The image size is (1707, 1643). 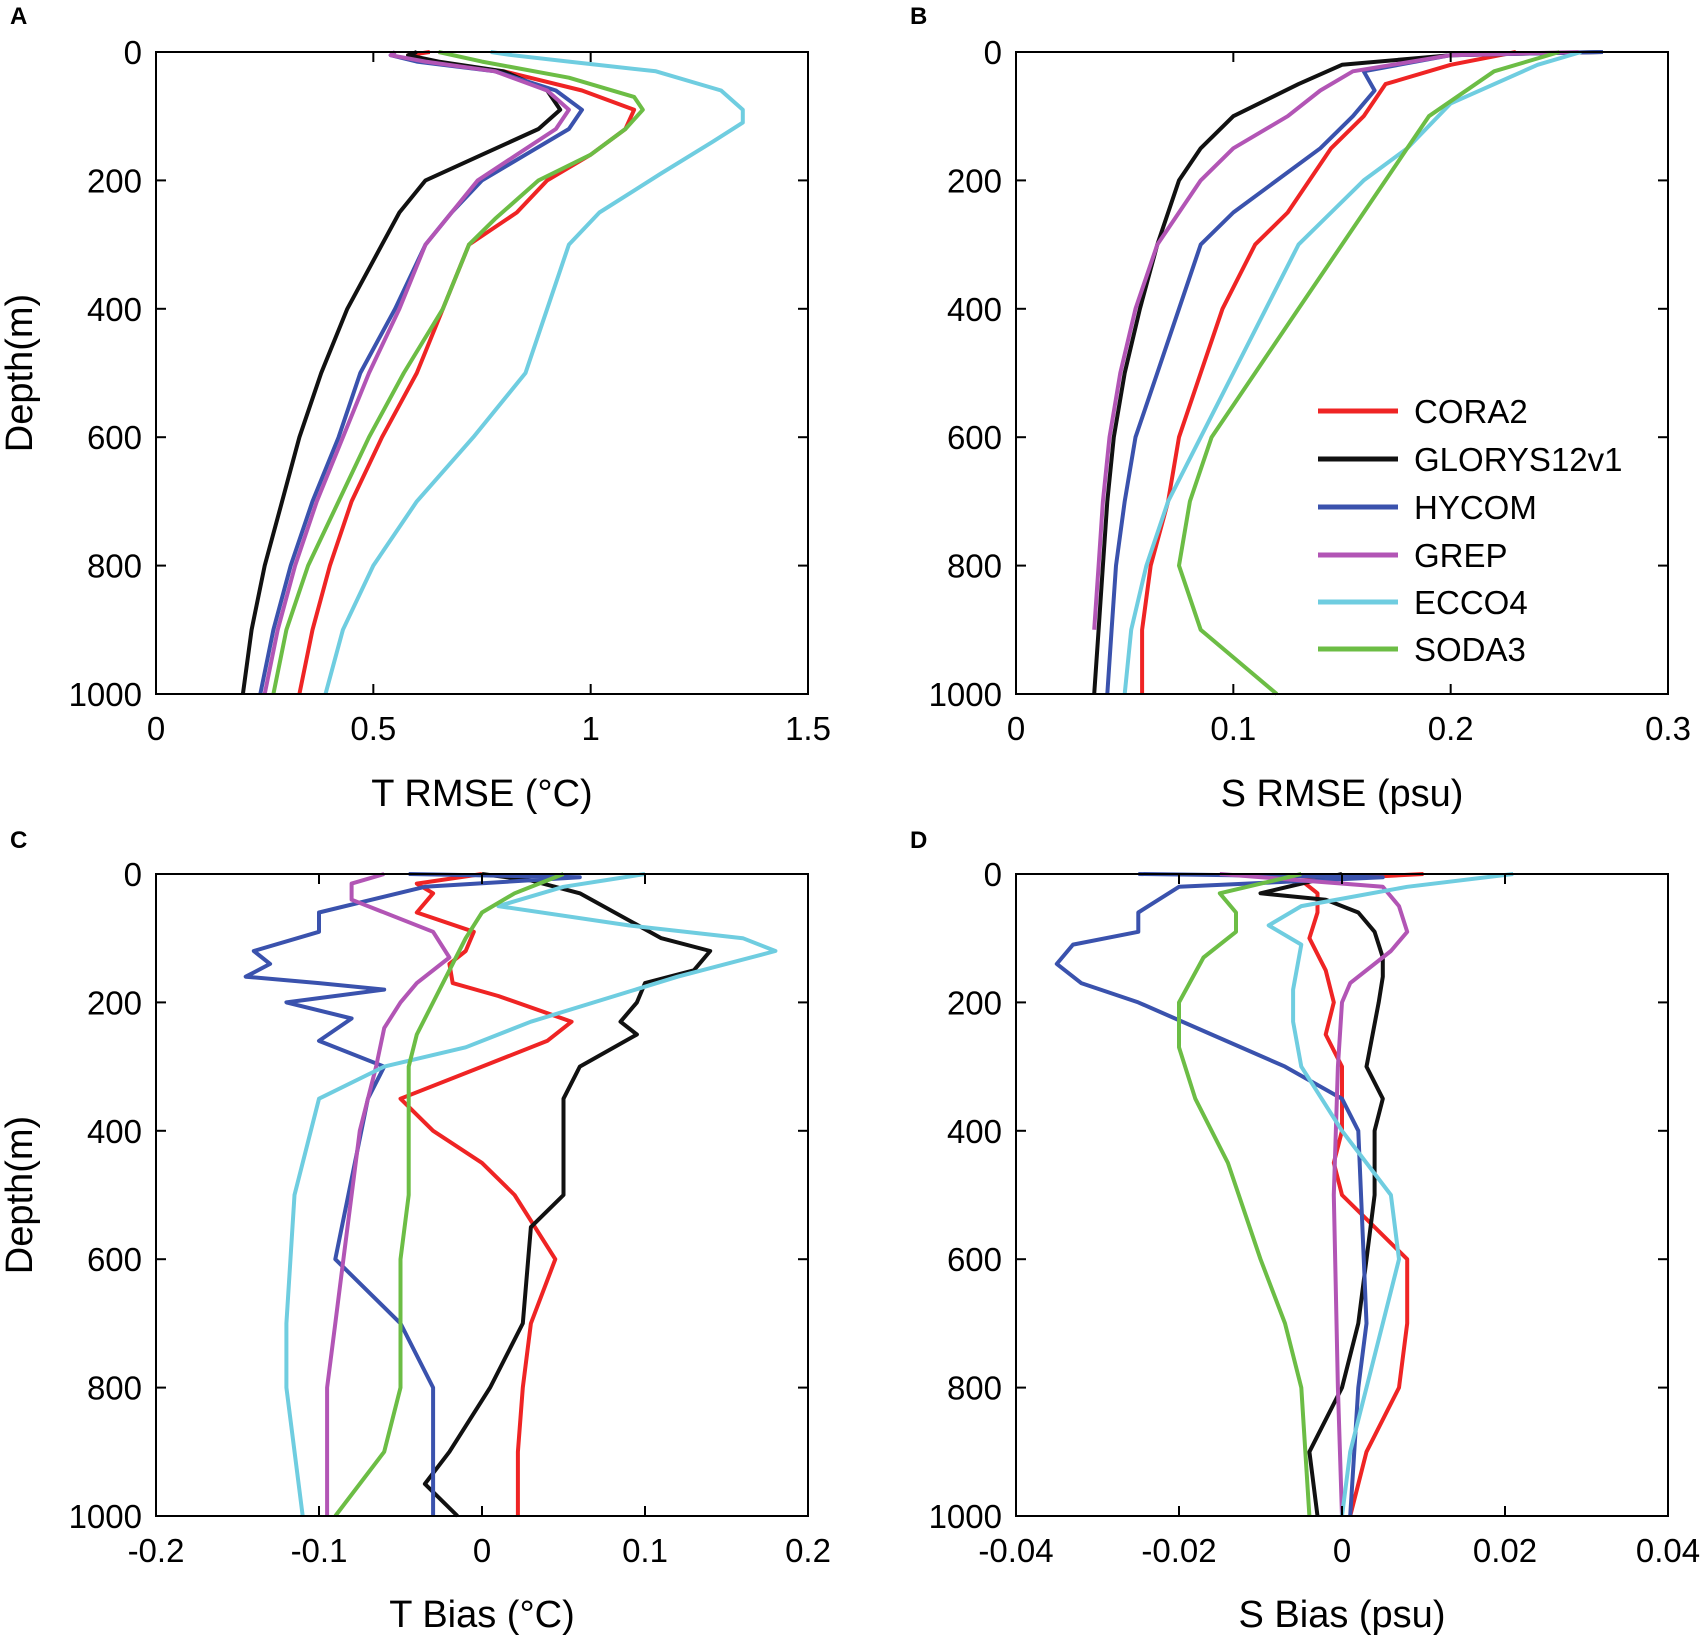 I want to click on x-tick-label-a-2: 1, so click(x=590, y=728).